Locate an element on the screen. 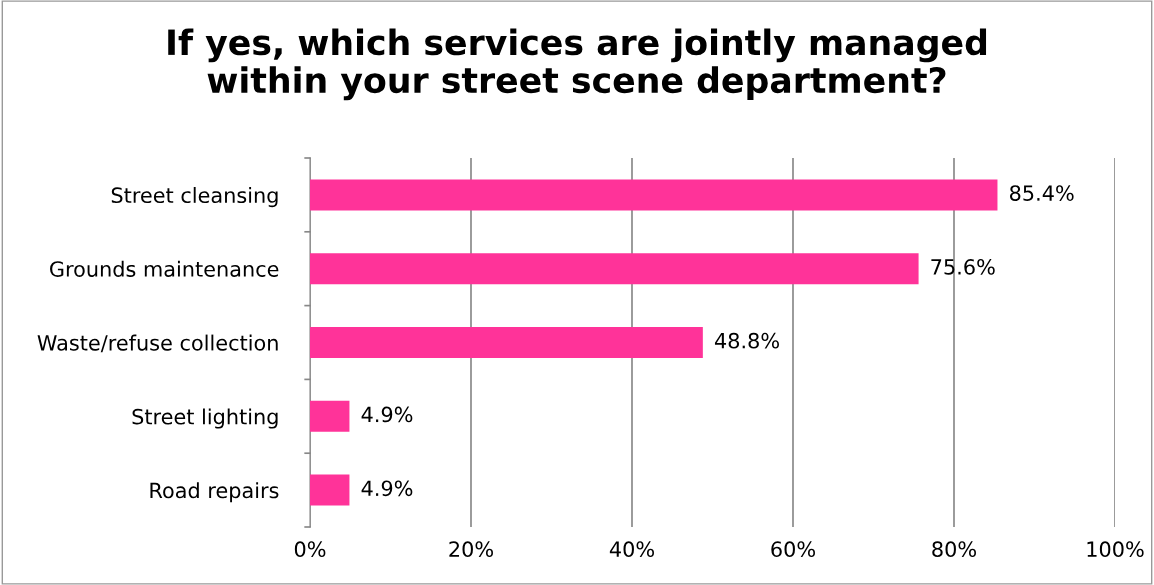 The width and height of the screenshot is (1154, 585). x-tick-label: 20% is located at coordinates (471, 549).